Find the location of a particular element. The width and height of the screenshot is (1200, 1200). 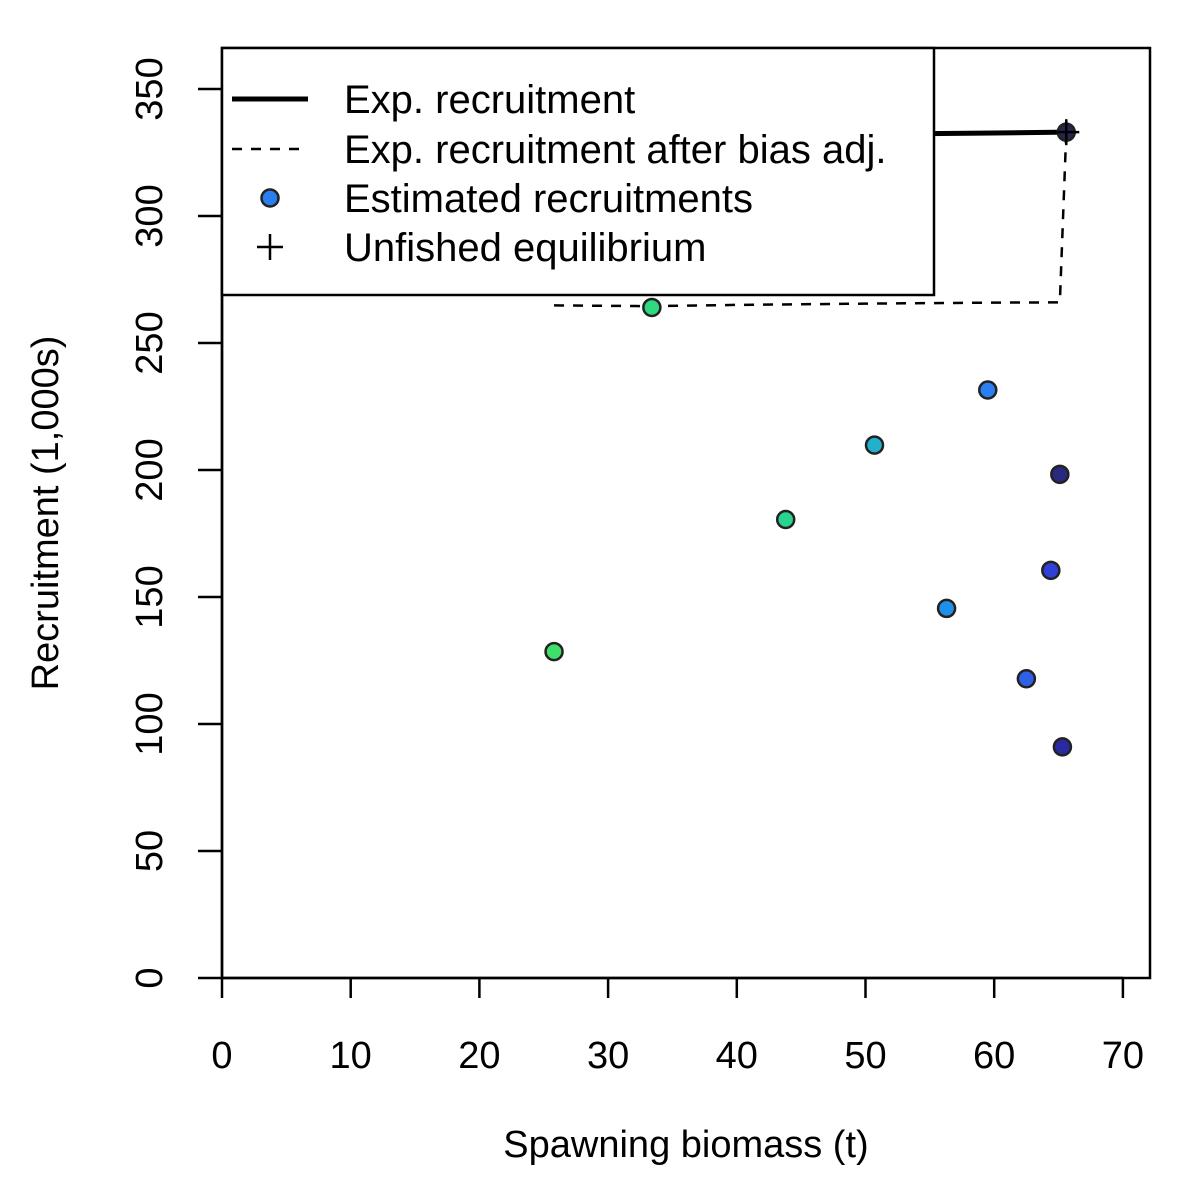

x-tick-label: 30 is located at coordinates (608, 1056).